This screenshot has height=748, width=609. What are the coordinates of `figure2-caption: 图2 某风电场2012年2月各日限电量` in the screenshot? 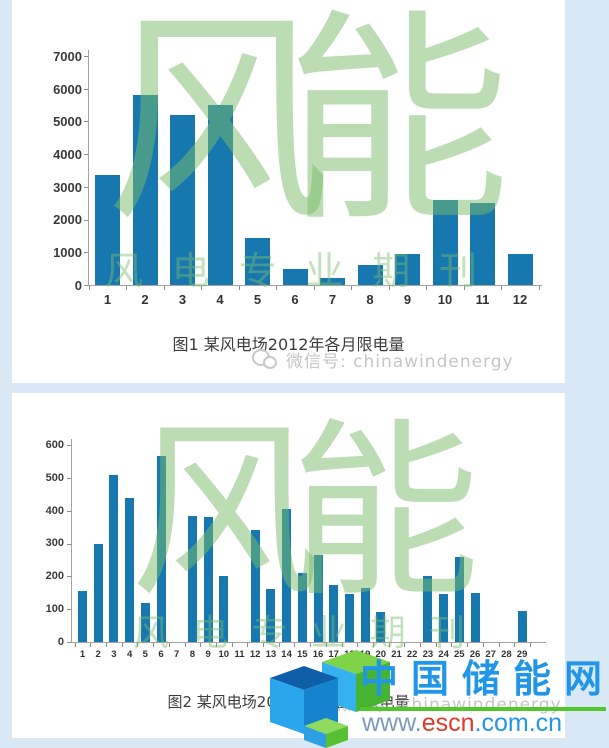 It's located at (288, 702).